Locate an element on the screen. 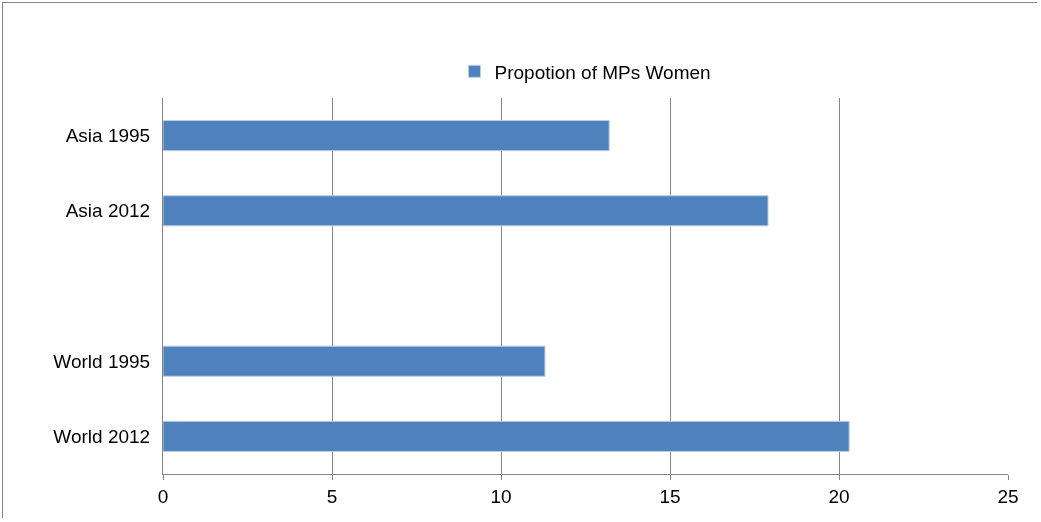  x-tick-label: 5 is located at coordinates (332, 496).